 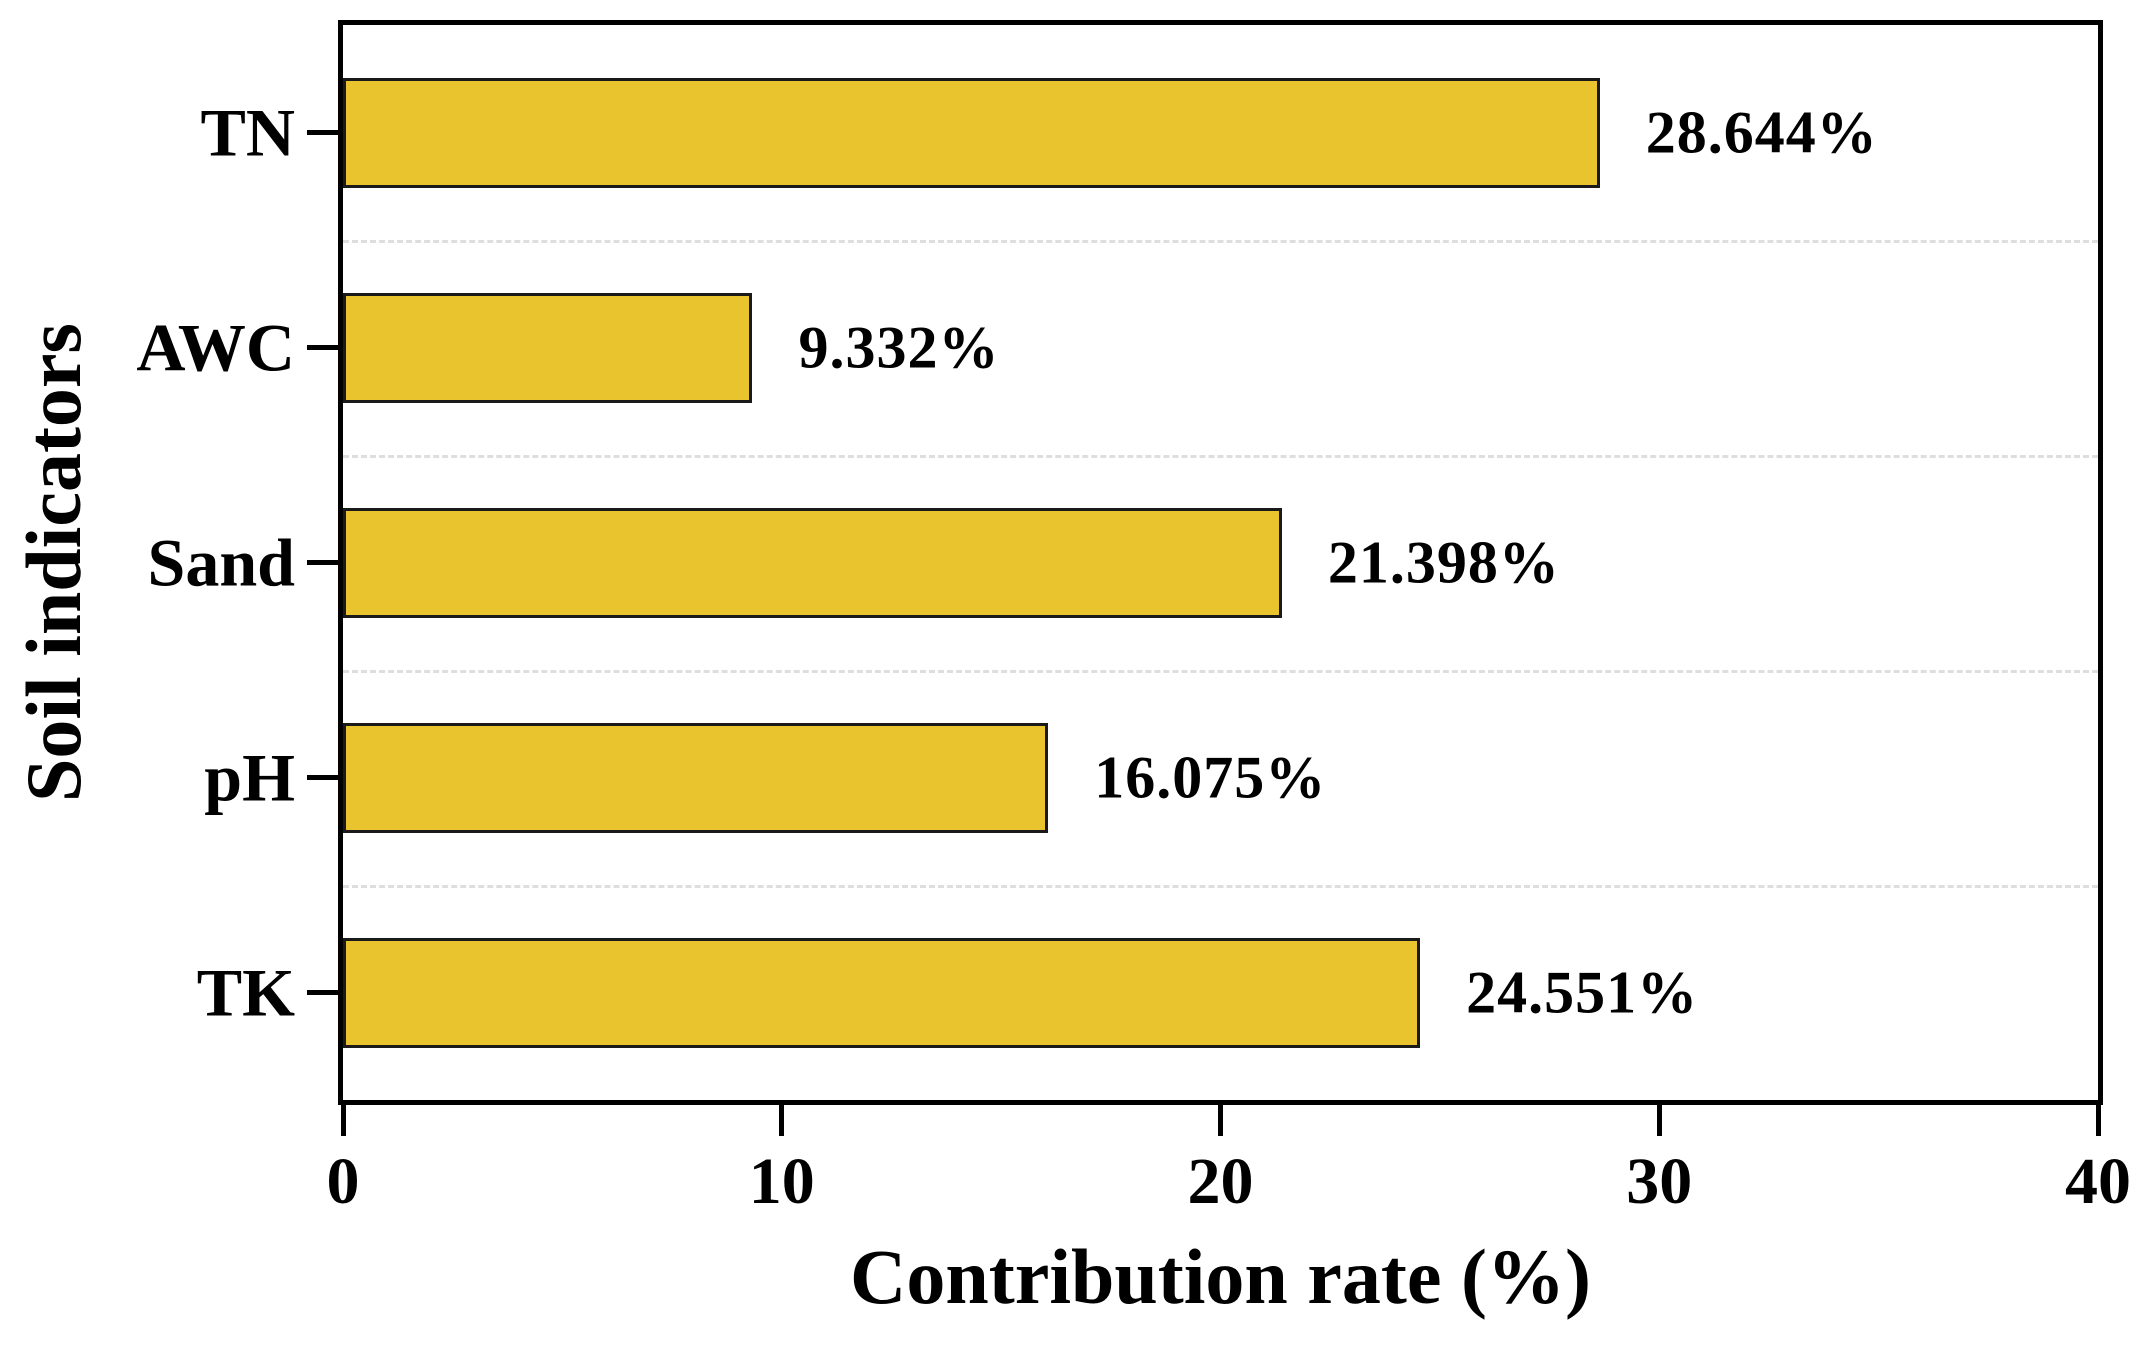 I want to click on x-axis-title: Contribution rate (%), so click(x=1220, y=1276).